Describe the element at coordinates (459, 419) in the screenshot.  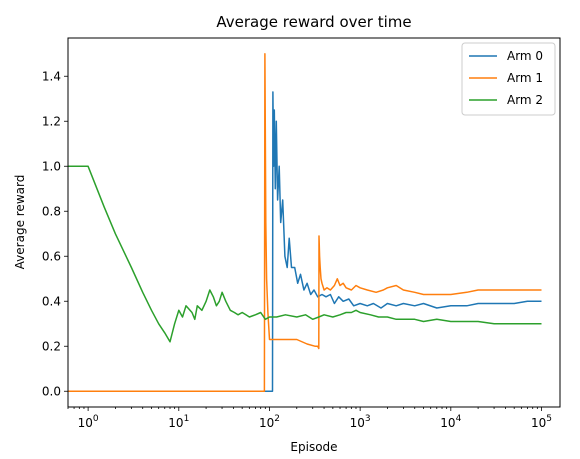
I see `x-tick-exponent: 4` at that location.